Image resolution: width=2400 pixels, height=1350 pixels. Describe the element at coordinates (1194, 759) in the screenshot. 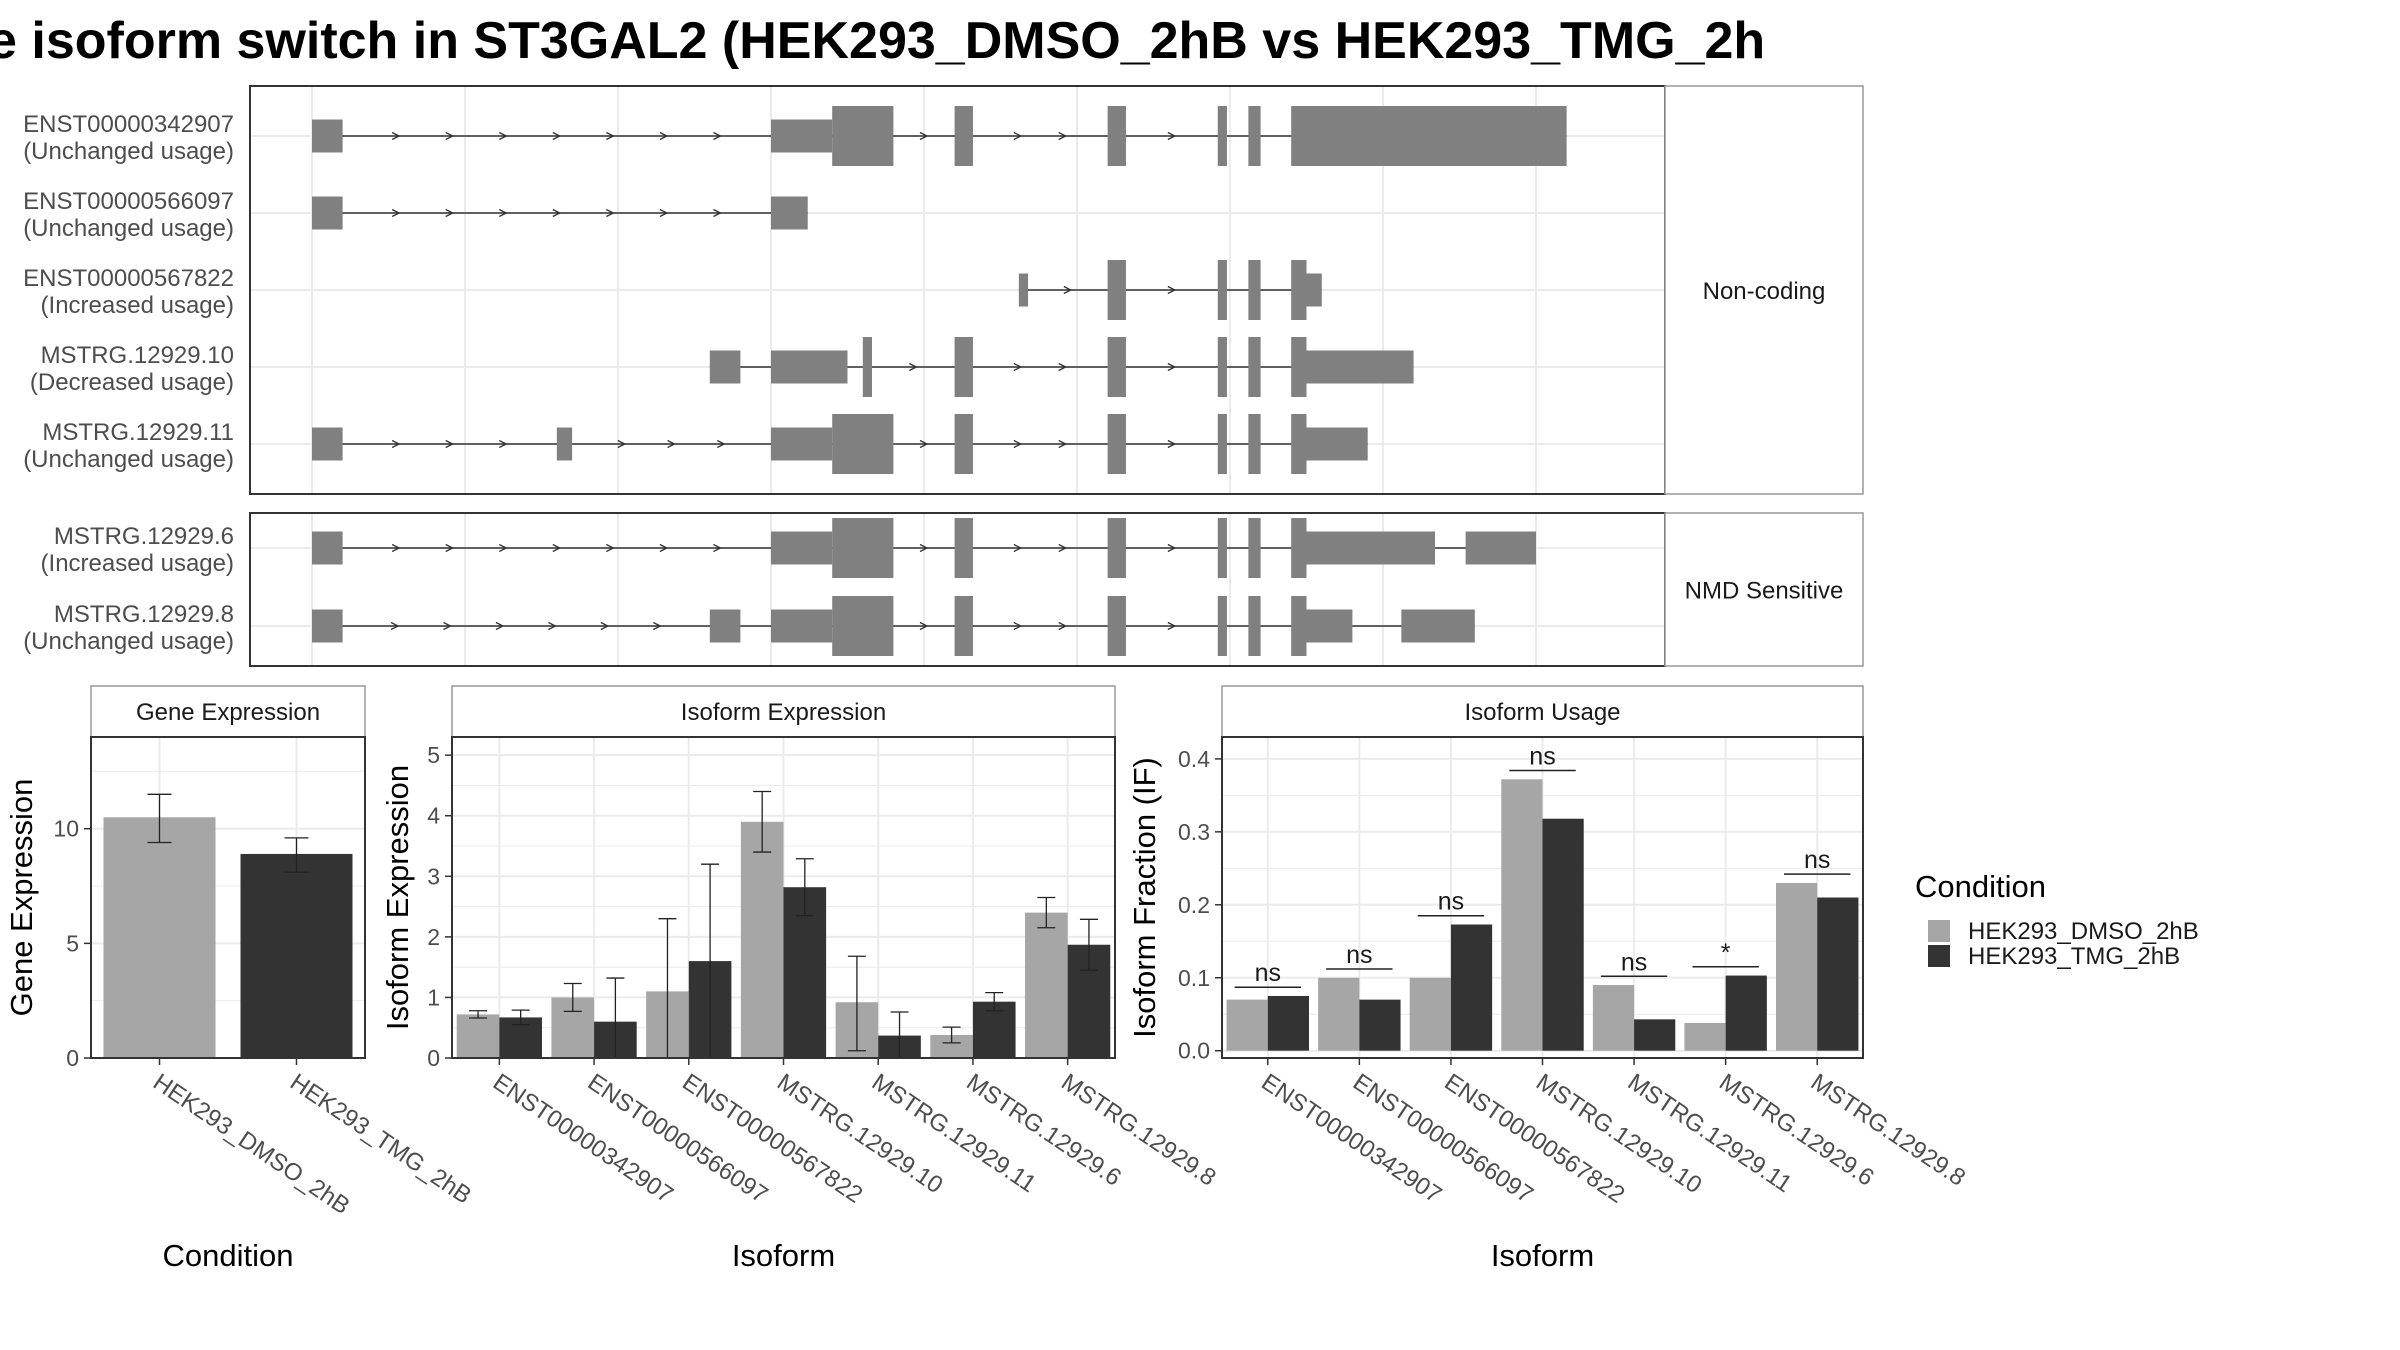

I see `y-tick-label: 0.4` at that location.